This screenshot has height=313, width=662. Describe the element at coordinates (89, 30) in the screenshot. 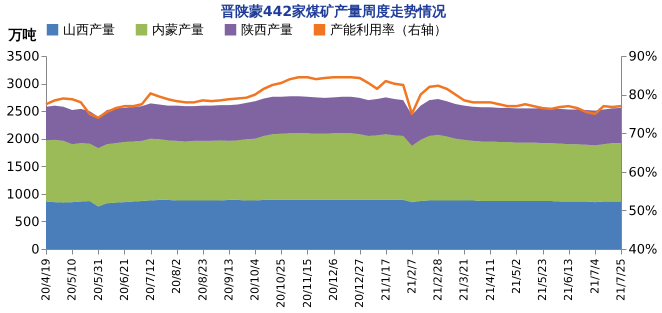

I see `legend-label: 山西产量` at that location.